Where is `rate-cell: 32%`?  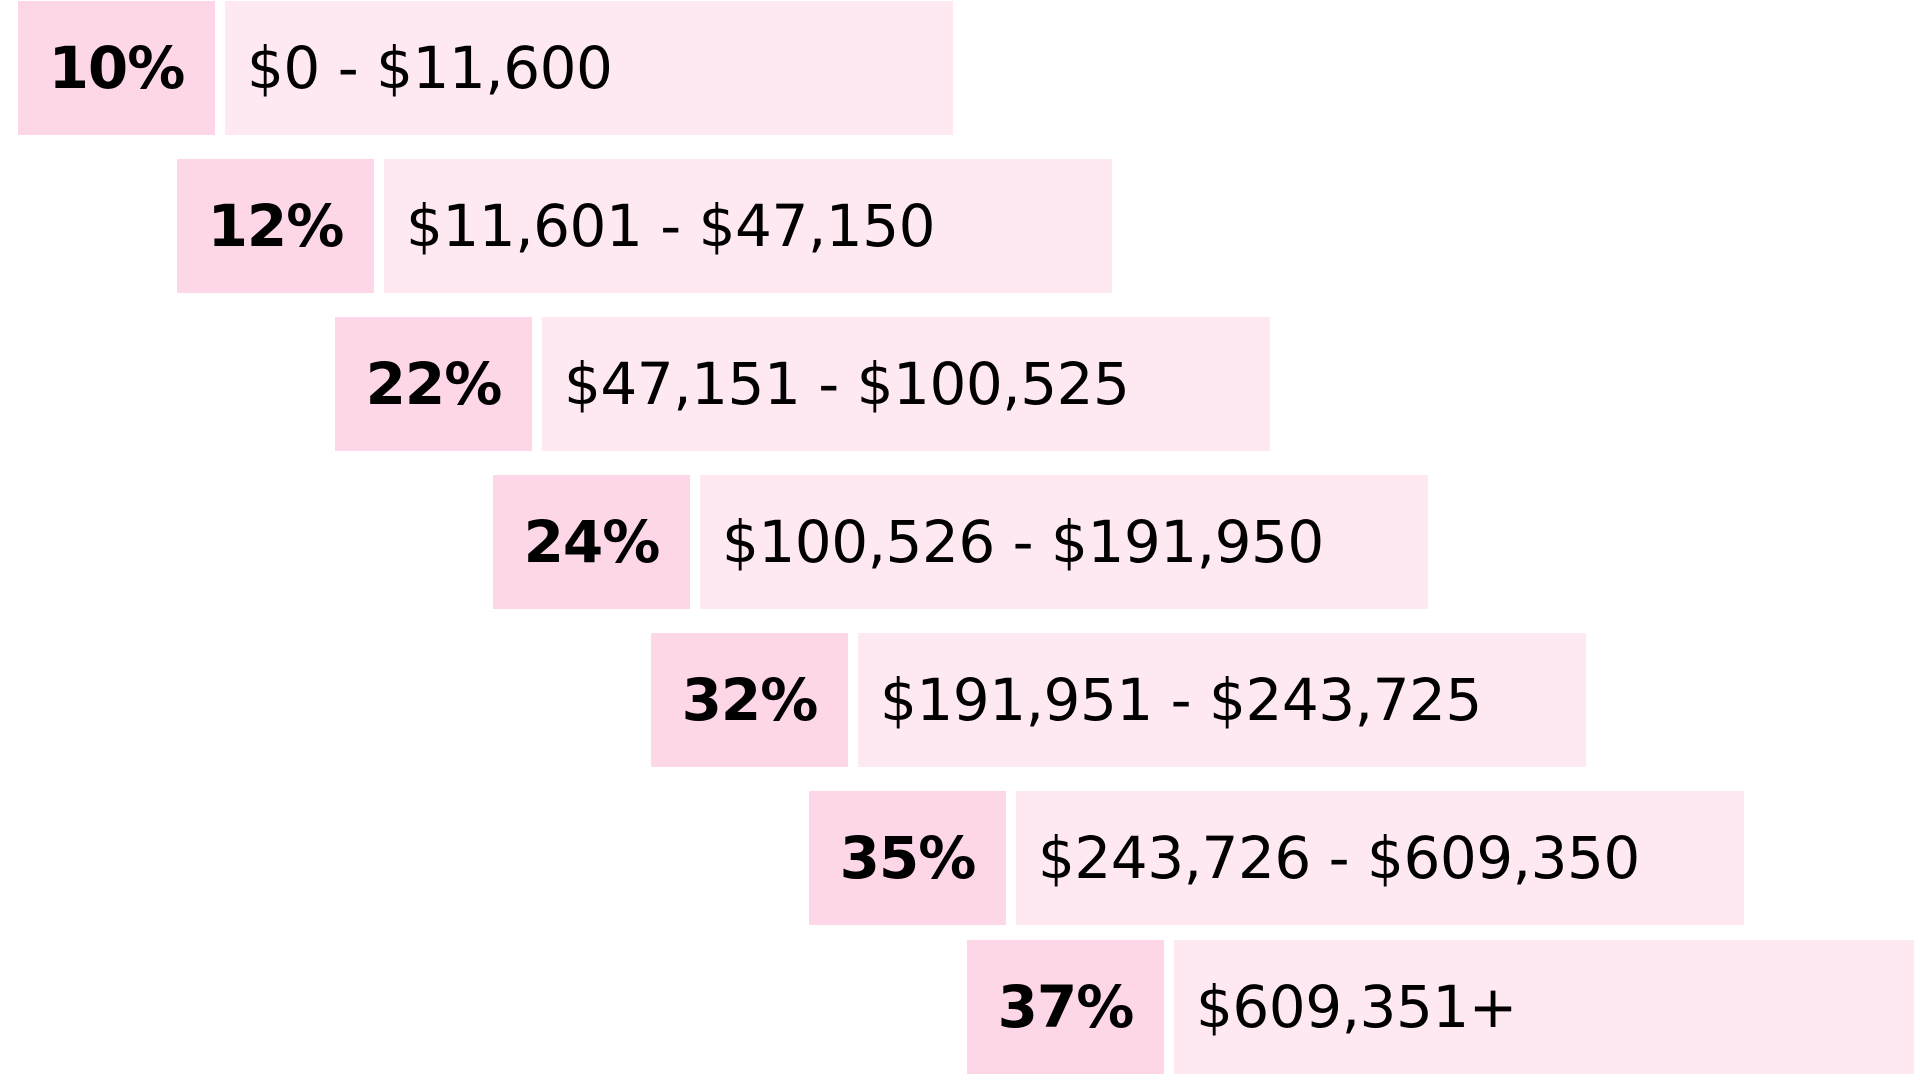
rate-cell: 32% is located at coordinates (749, 700).